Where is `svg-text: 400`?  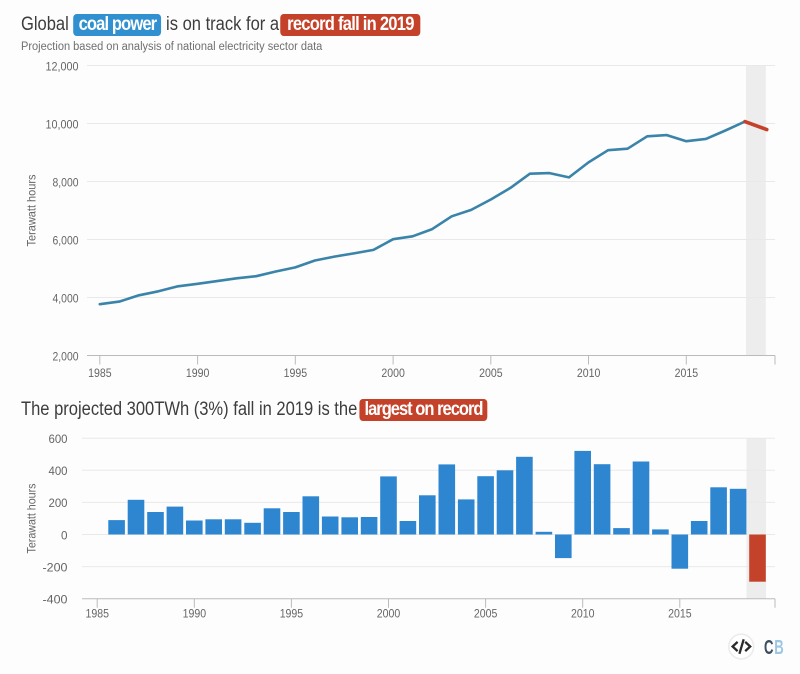
svg-text: 400 is located at coordinates (58, 471).